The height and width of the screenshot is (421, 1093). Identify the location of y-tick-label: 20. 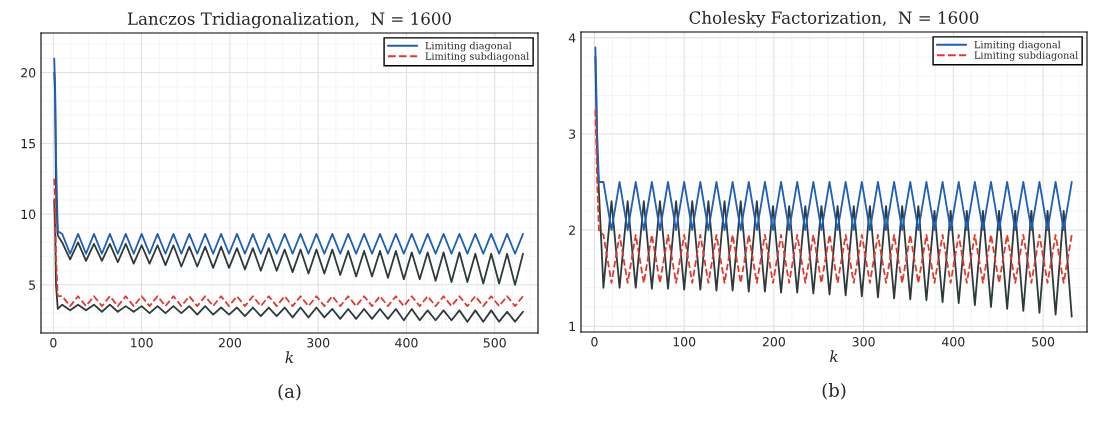
(28, 73).